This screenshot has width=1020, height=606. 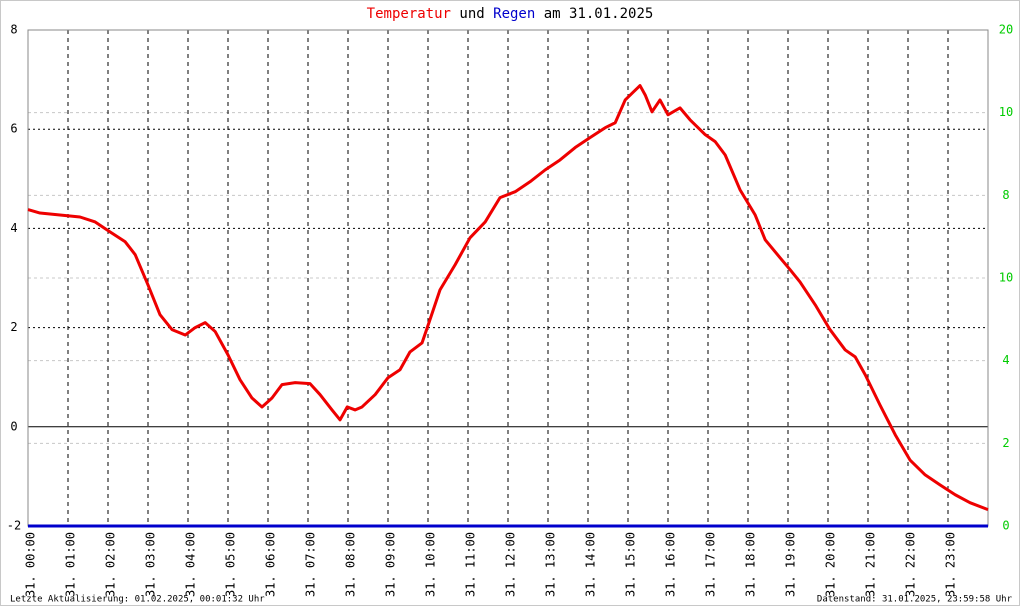 I want to click on y-tick-label: 6, so click(x=13, y=129).